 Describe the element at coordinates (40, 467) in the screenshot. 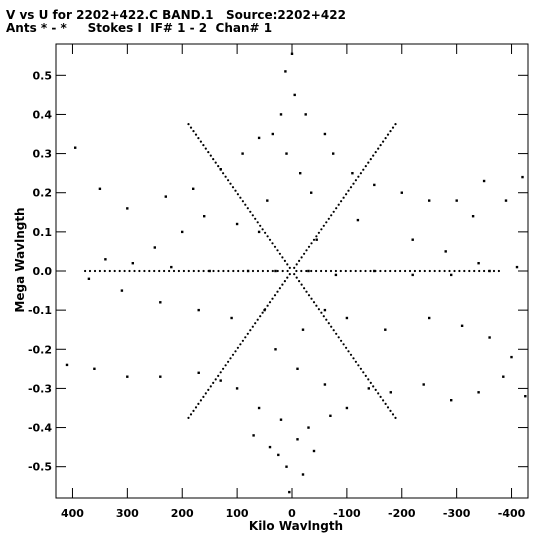

I see `y-tick-label: -0.5` at that location.